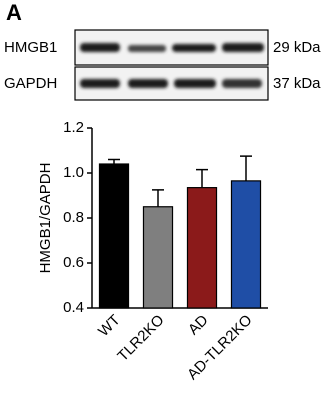 The height and width of the screenshot is (404, 335). What do you see at coordinates (297, 83) in the screenshot?
I see `blot-size-label: 37 kDa` at bounding box center [297, 83].